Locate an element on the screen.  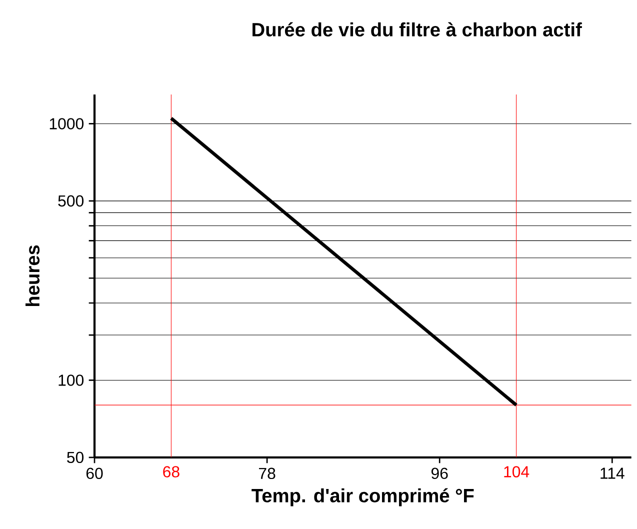
x-tick-label: 96 is located at coordinates (439, 473).